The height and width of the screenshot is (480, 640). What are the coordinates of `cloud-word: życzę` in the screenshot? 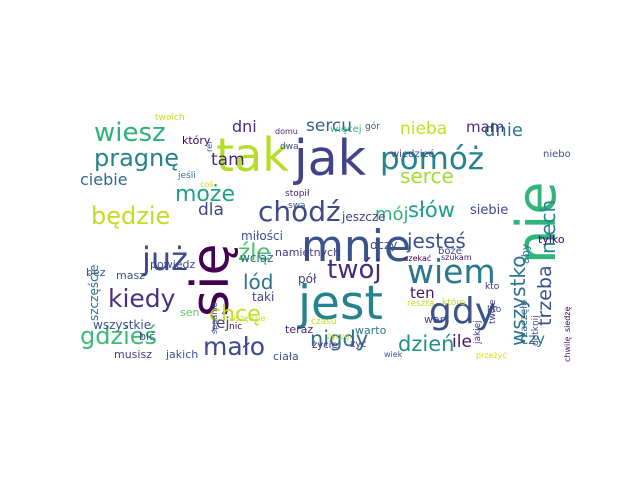 It's located at (338, 336).